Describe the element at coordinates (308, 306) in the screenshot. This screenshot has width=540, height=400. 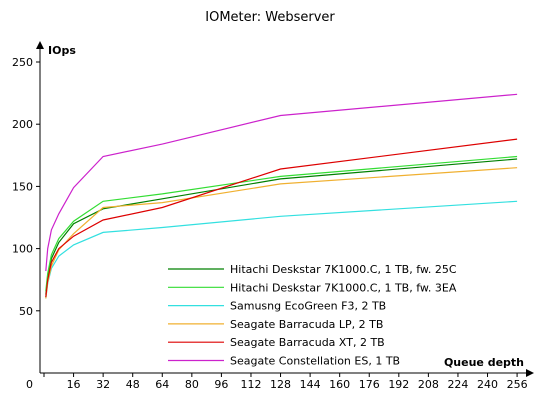
I see `legend-label-3: Samusng EcoGreen F3, 2 TB` at that location.